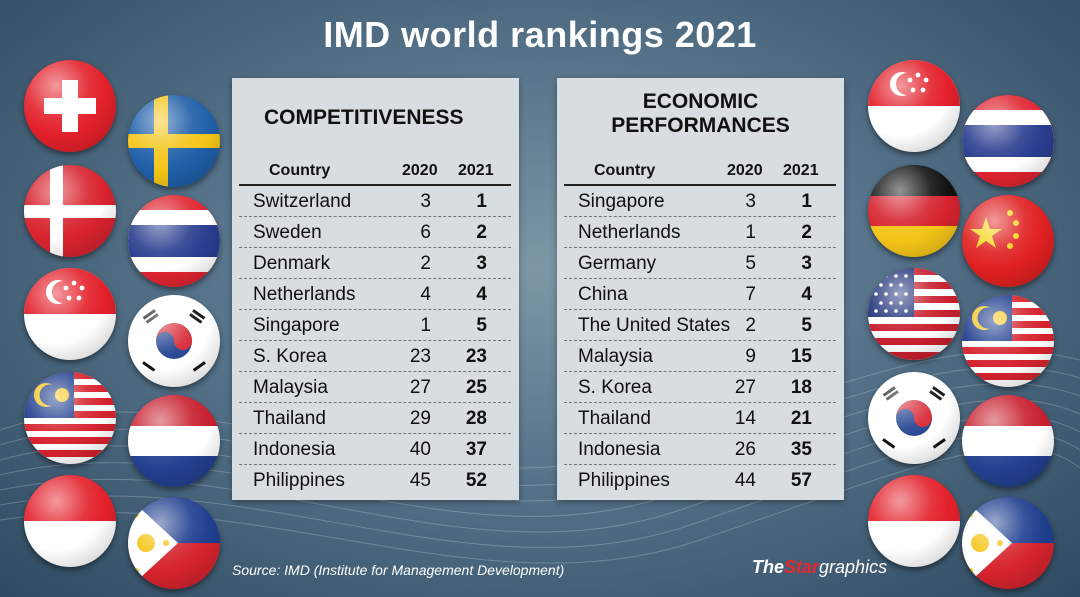  Describe the element at coordinates (70, 211) in the screenshot. I see `denmark-flag-icon` at that location.